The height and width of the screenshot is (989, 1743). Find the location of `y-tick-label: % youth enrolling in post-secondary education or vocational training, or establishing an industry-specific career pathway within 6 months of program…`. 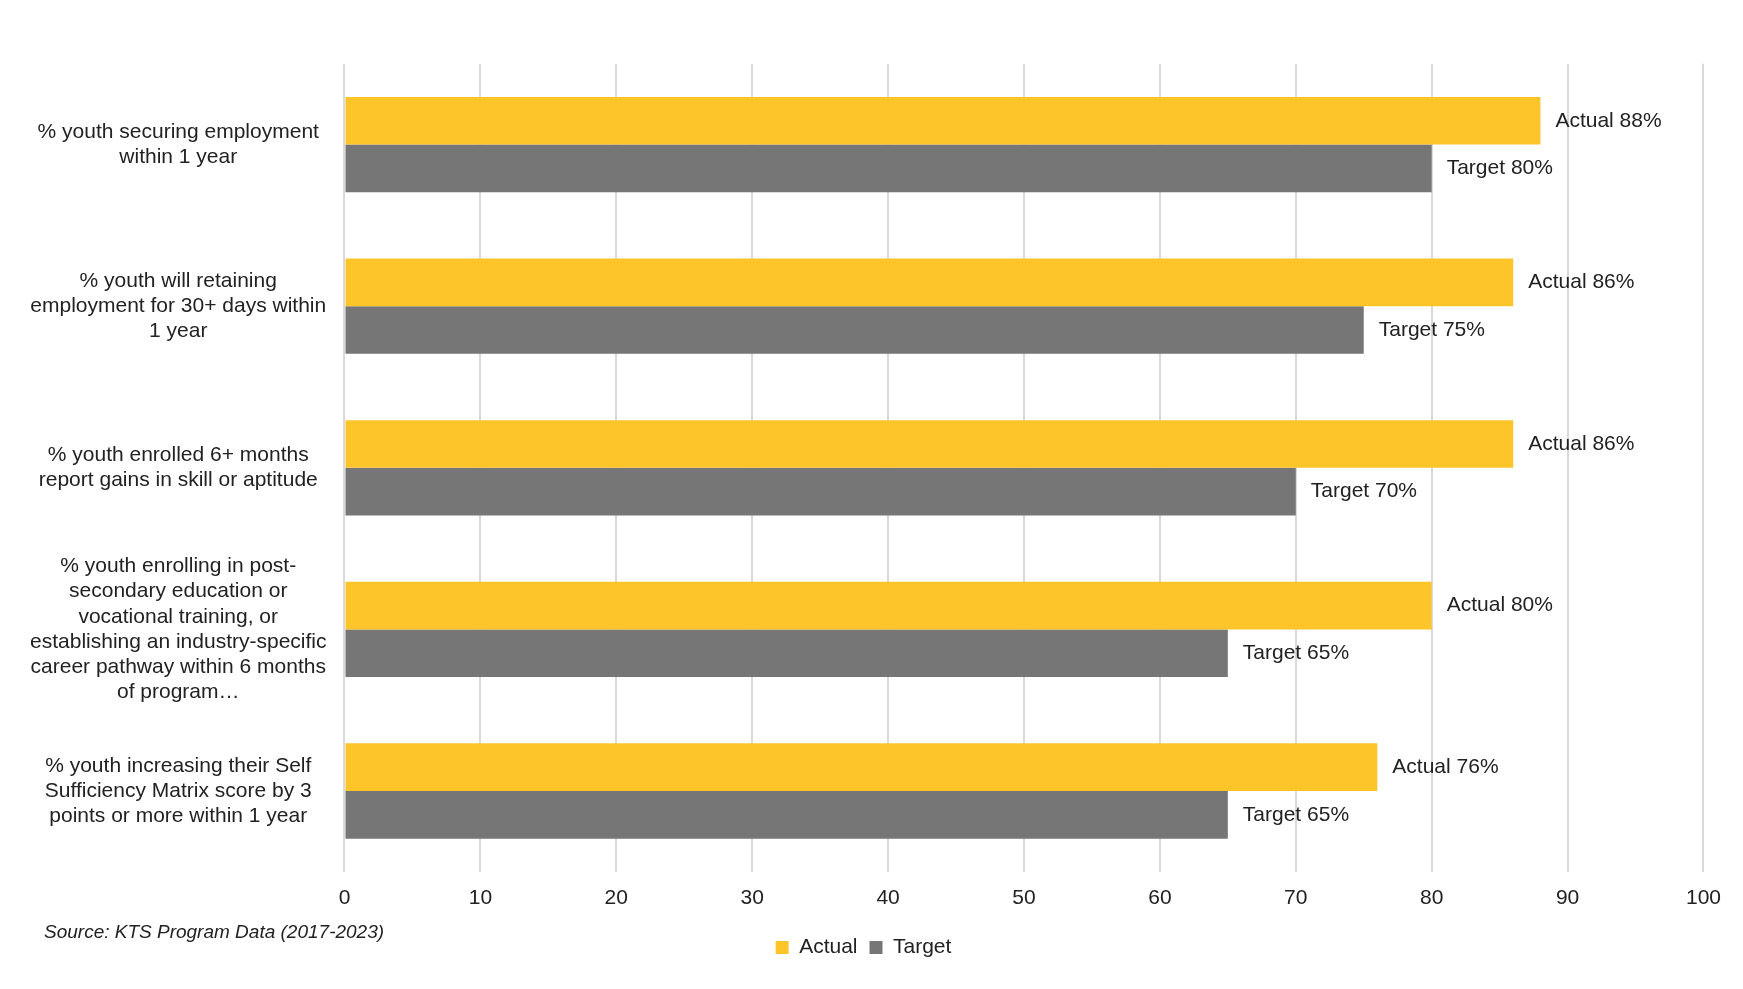

y-tick-label: % youth enrolling in post-secondary education or vocational training, or establishing an industry-specific career pathway within 6 months of program… is located at coordinates (178, 628).